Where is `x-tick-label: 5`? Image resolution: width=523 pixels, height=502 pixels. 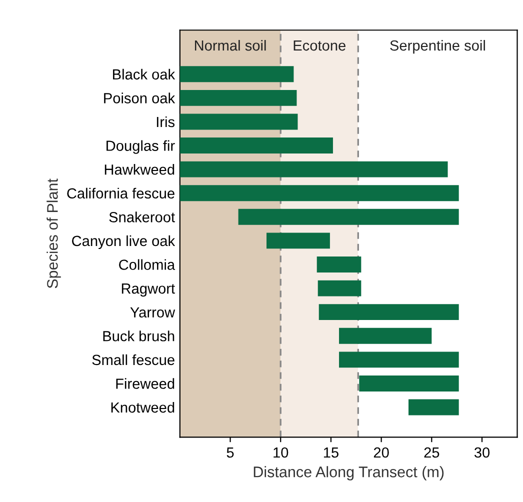
x-tick-label: 5 is located at coordinates (230, 453).